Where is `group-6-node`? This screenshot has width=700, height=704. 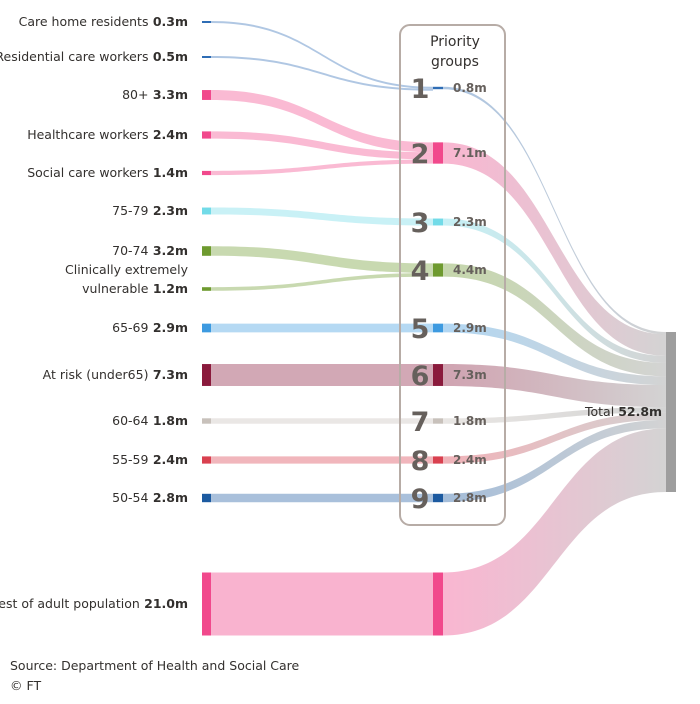 group-6-node is located at coordinates (438, 375).